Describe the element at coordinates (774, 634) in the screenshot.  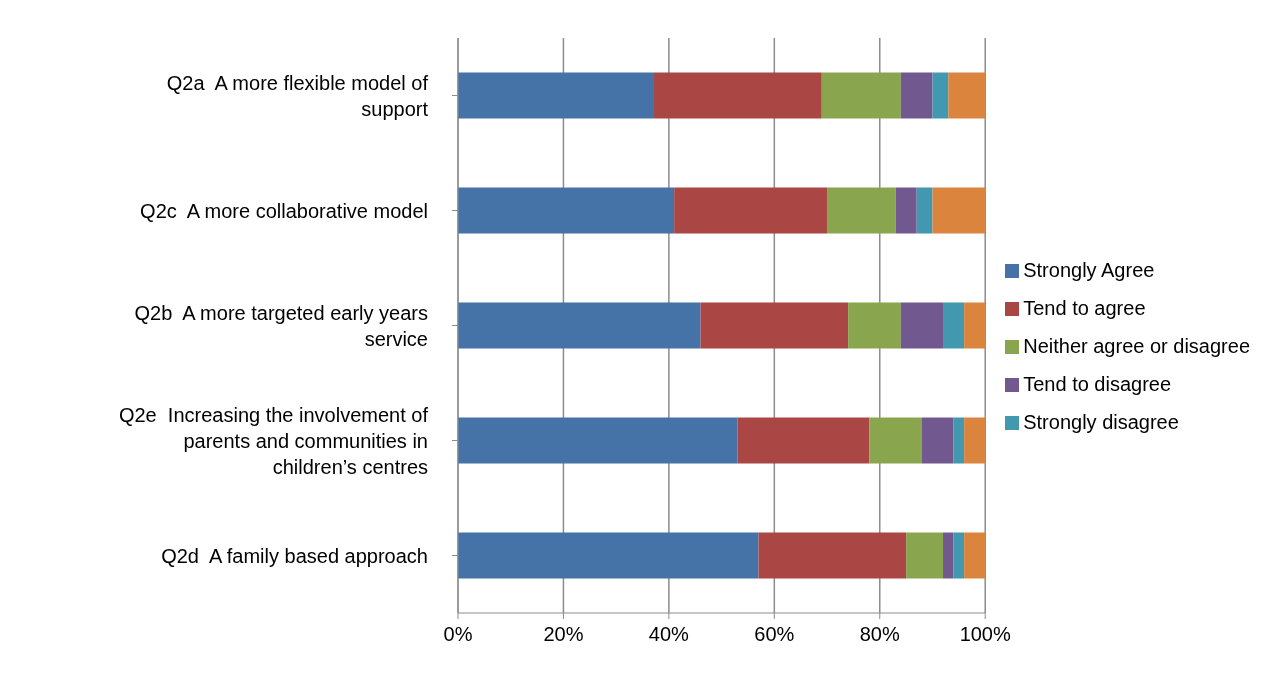
I see `x-tick-label: 60%` at that location.